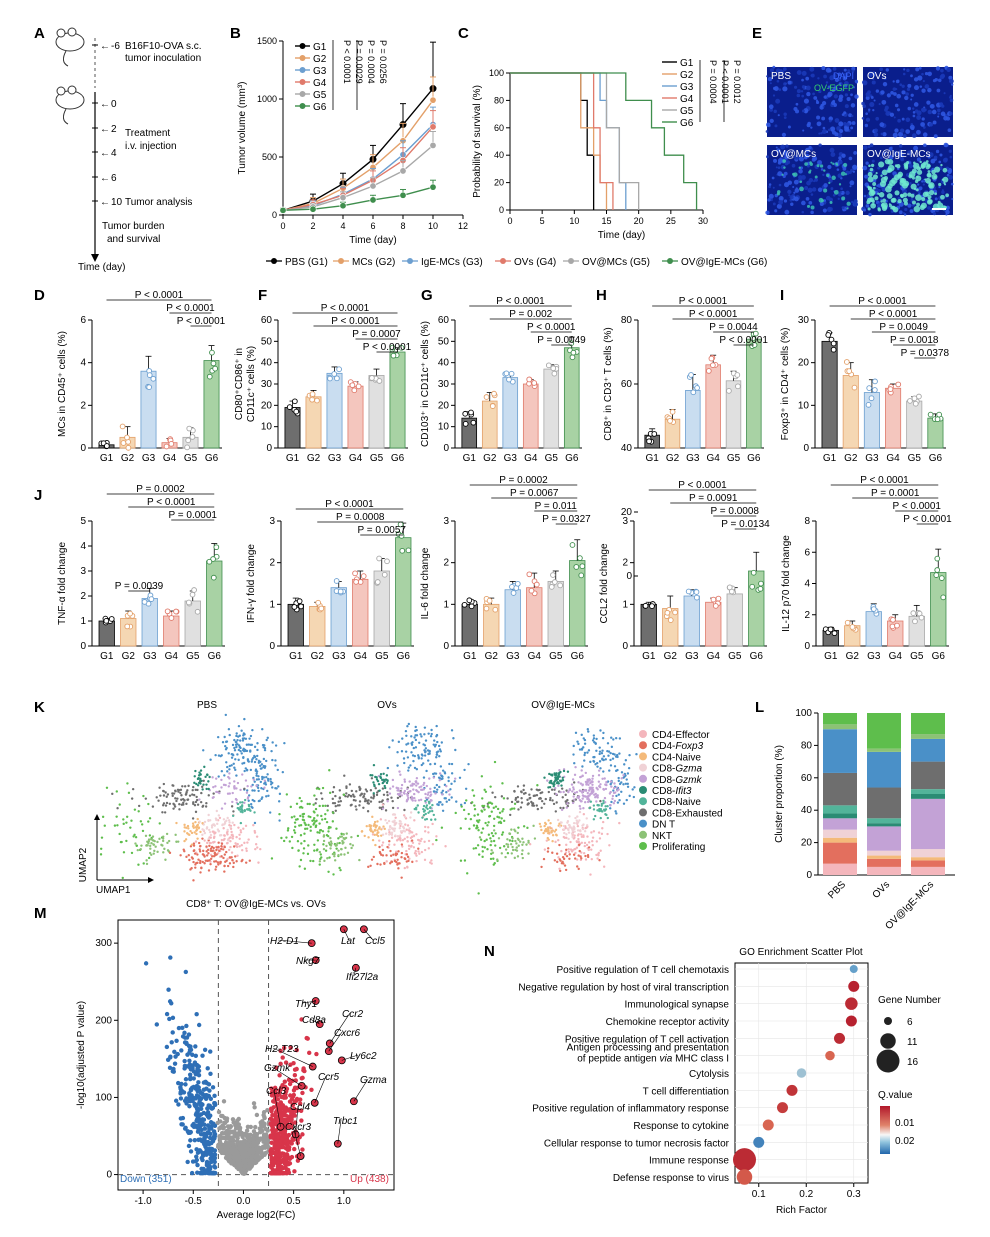 This screenshot has width=990, height=1237. I want to click on timeline-text: Tumor analysis, so click(158, 202).